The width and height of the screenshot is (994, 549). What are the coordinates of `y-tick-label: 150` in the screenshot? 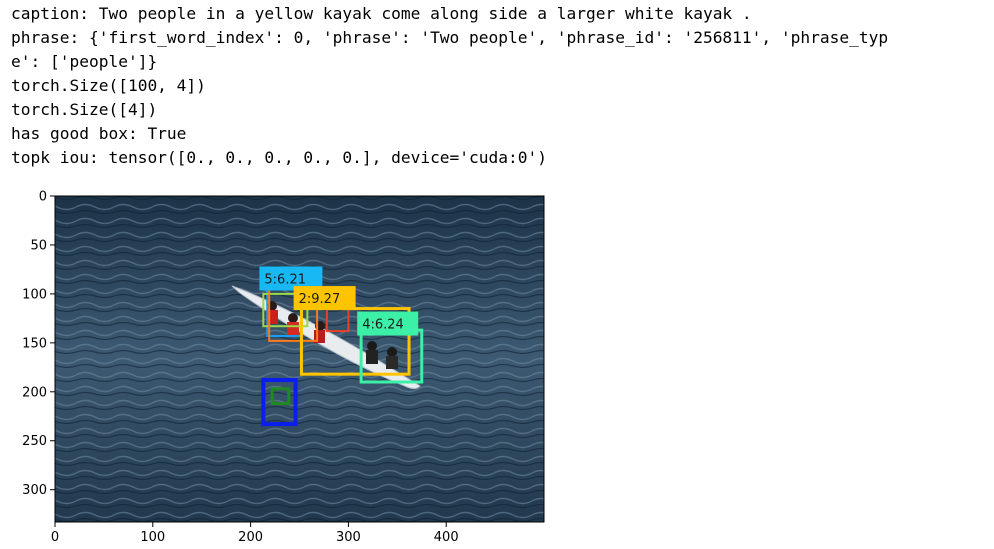 It's located at (34, 343).